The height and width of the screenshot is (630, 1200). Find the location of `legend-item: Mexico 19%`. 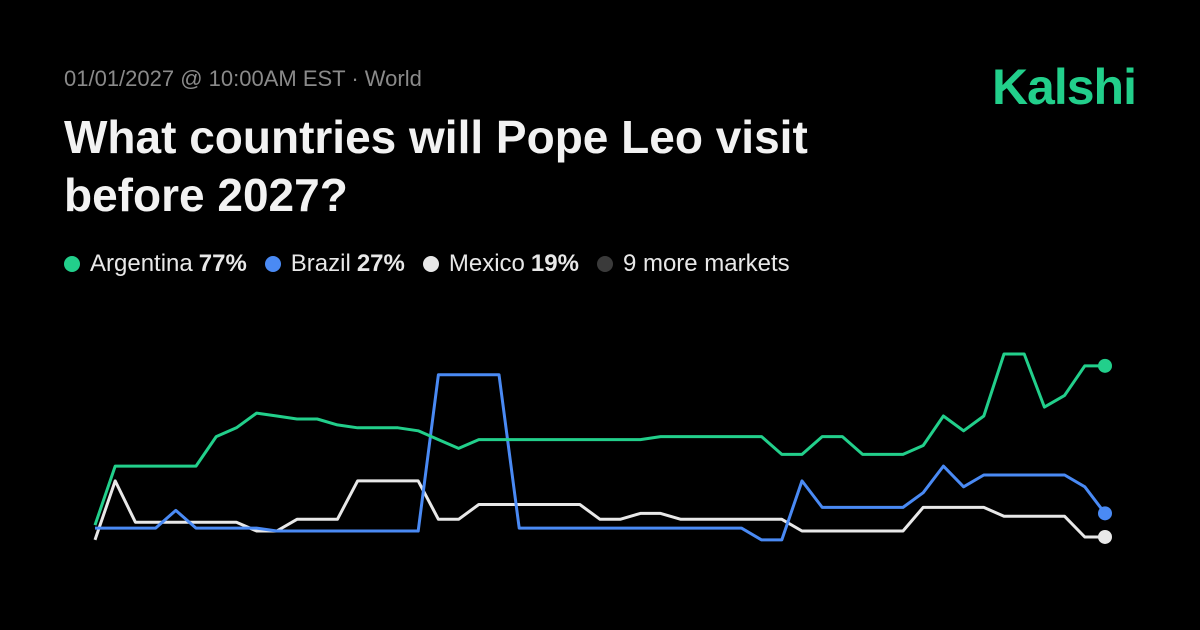

legend-item: Mexico 19% is located at coordinates (500, 264).